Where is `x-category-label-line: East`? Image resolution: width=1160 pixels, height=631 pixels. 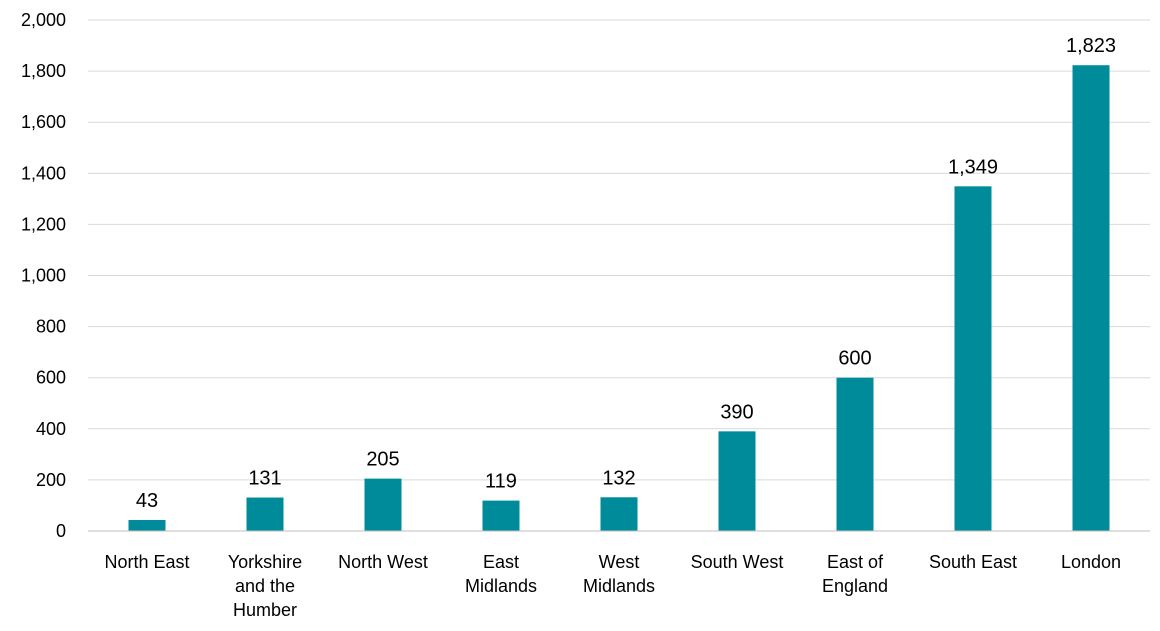
x-category-label-line: East is located at coordinates (501, 562).